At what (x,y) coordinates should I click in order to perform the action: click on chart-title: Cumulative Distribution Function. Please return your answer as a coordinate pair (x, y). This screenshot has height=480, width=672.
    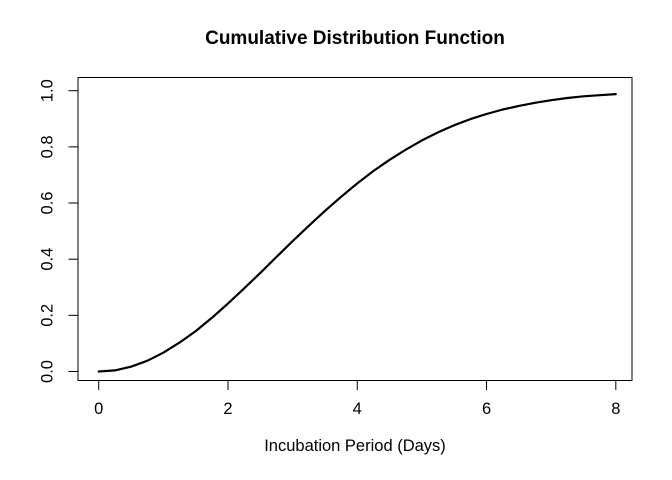
    Looking at the image, I should click on (355, 38).